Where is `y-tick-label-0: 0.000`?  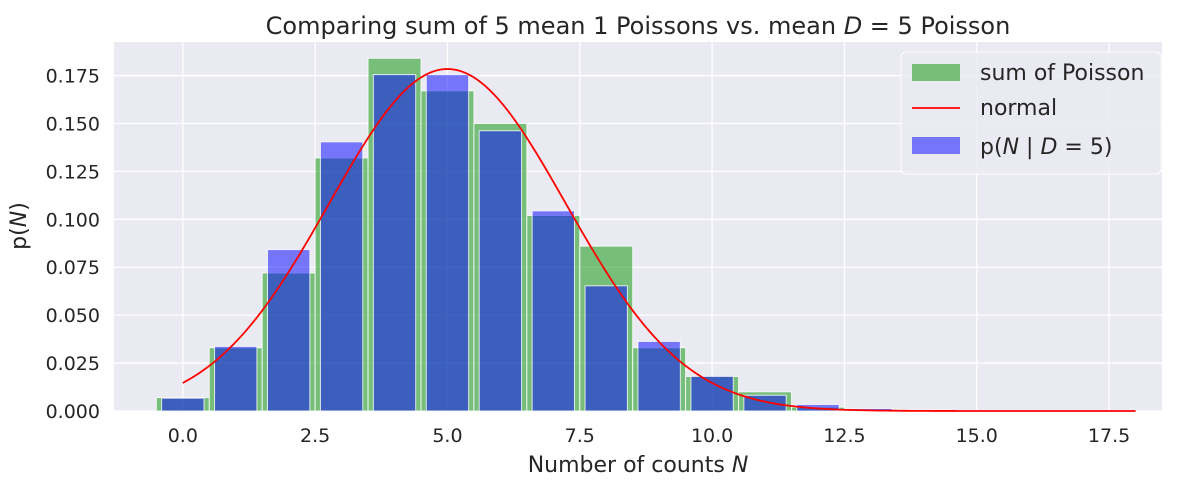 y-tick-label-0: 0.000 is located at coordinates (73, 412).